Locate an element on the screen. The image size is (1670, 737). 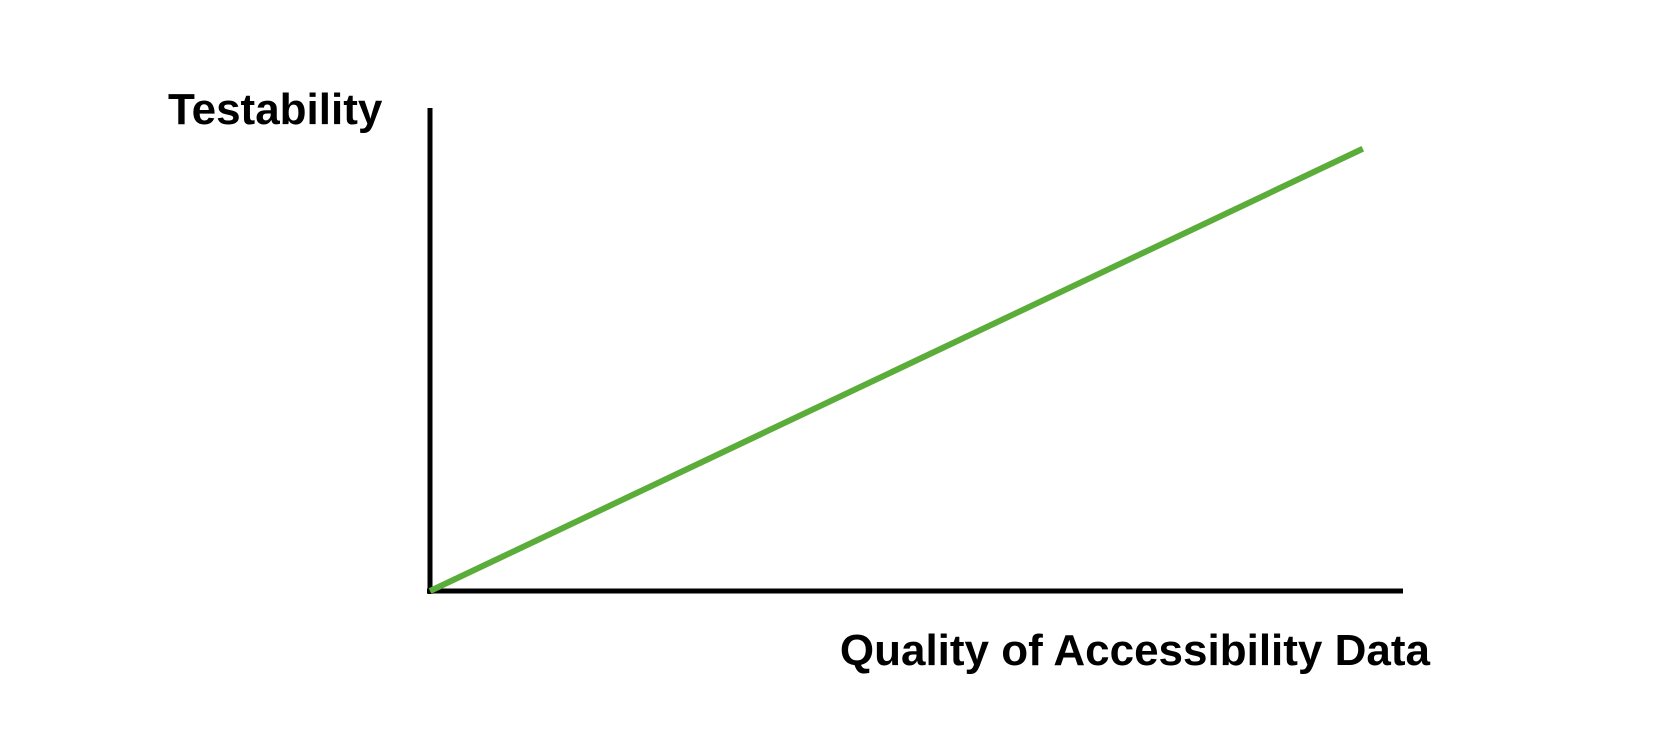
y-axis-label: Testability is located at coordinates (275, 109).